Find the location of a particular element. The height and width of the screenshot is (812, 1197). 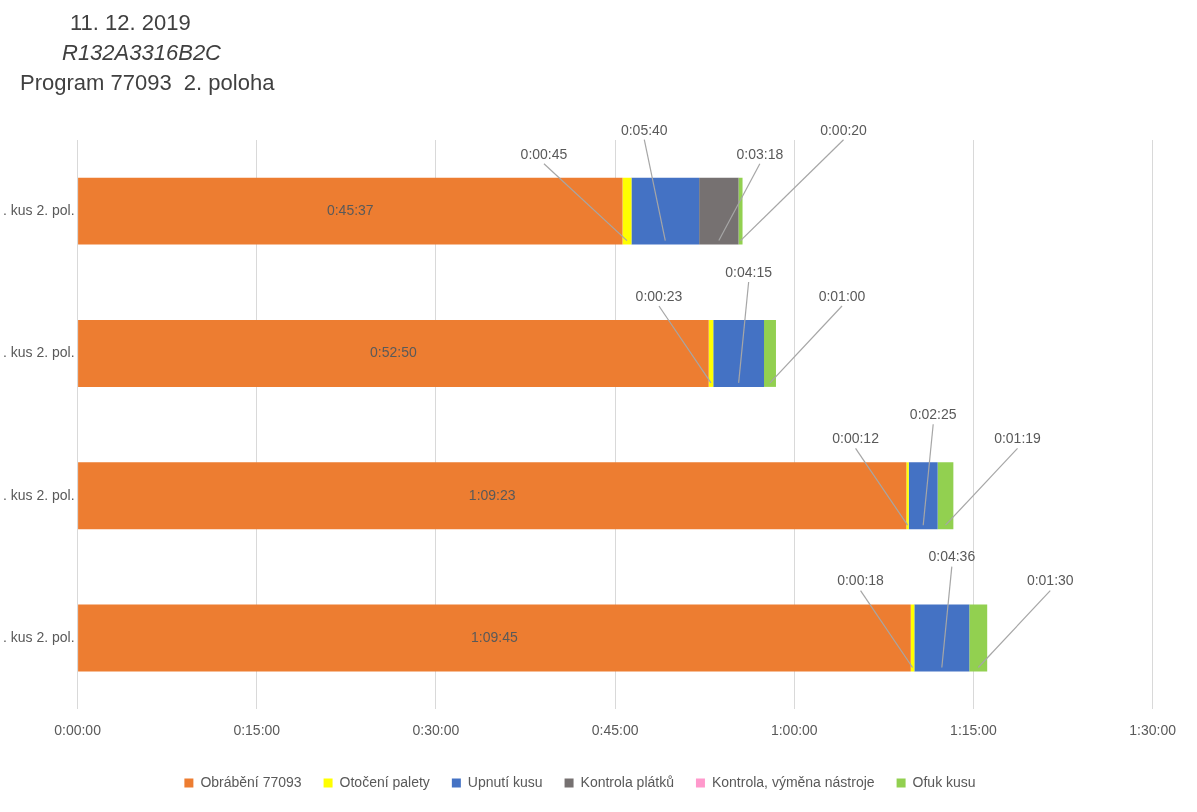

data-label: 1:09:23 is located at coordinates (492, 494).